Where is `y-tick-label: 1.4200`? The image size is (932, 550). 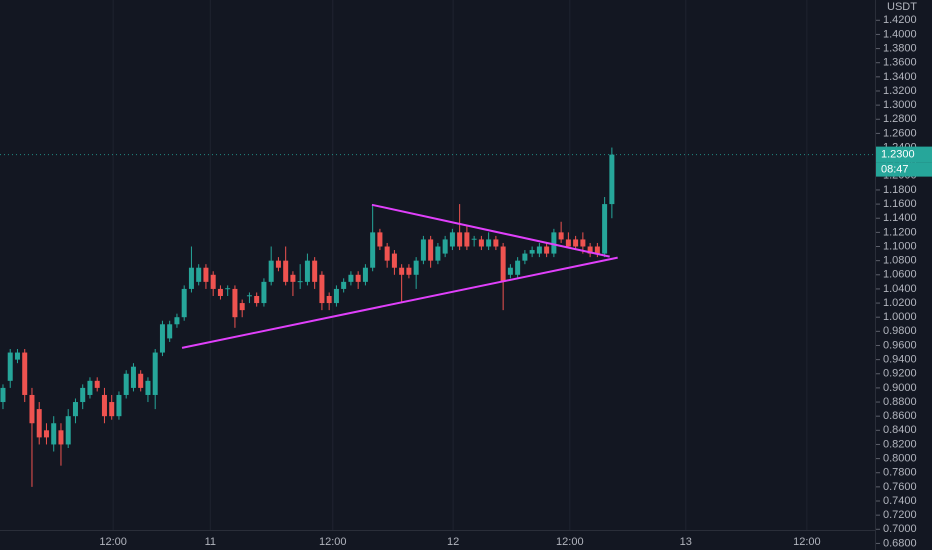 y-tick-label: 1.4200 is located at coordinates (900, 20).